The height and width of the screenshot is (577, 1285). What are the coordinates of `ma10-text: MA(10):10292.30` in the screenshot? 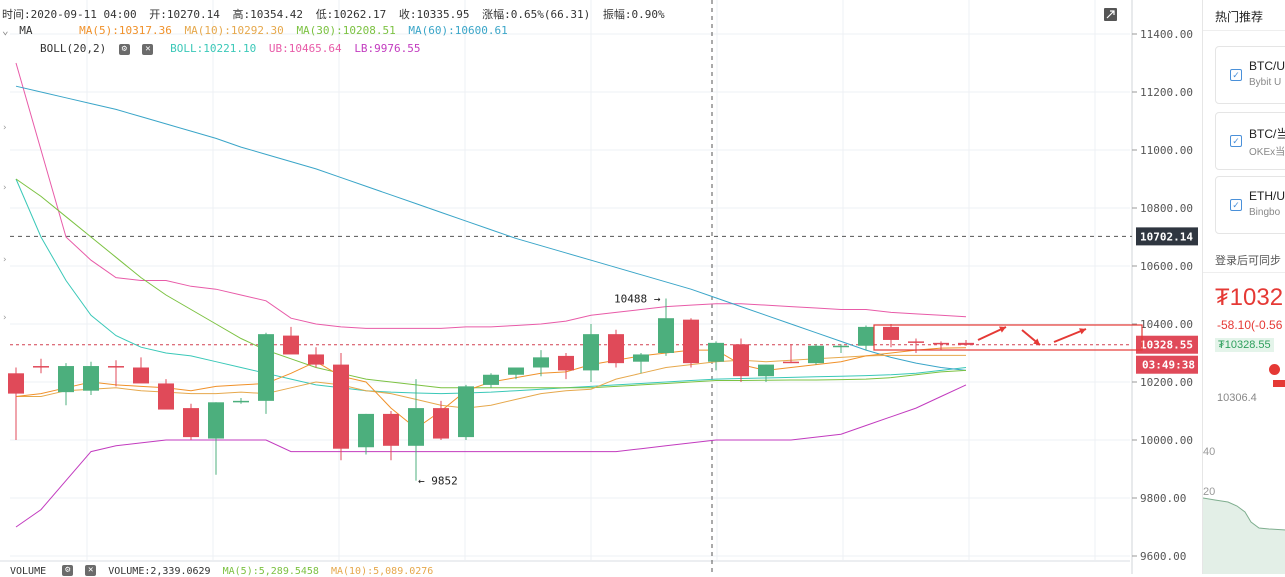 It's located at (234, 30).